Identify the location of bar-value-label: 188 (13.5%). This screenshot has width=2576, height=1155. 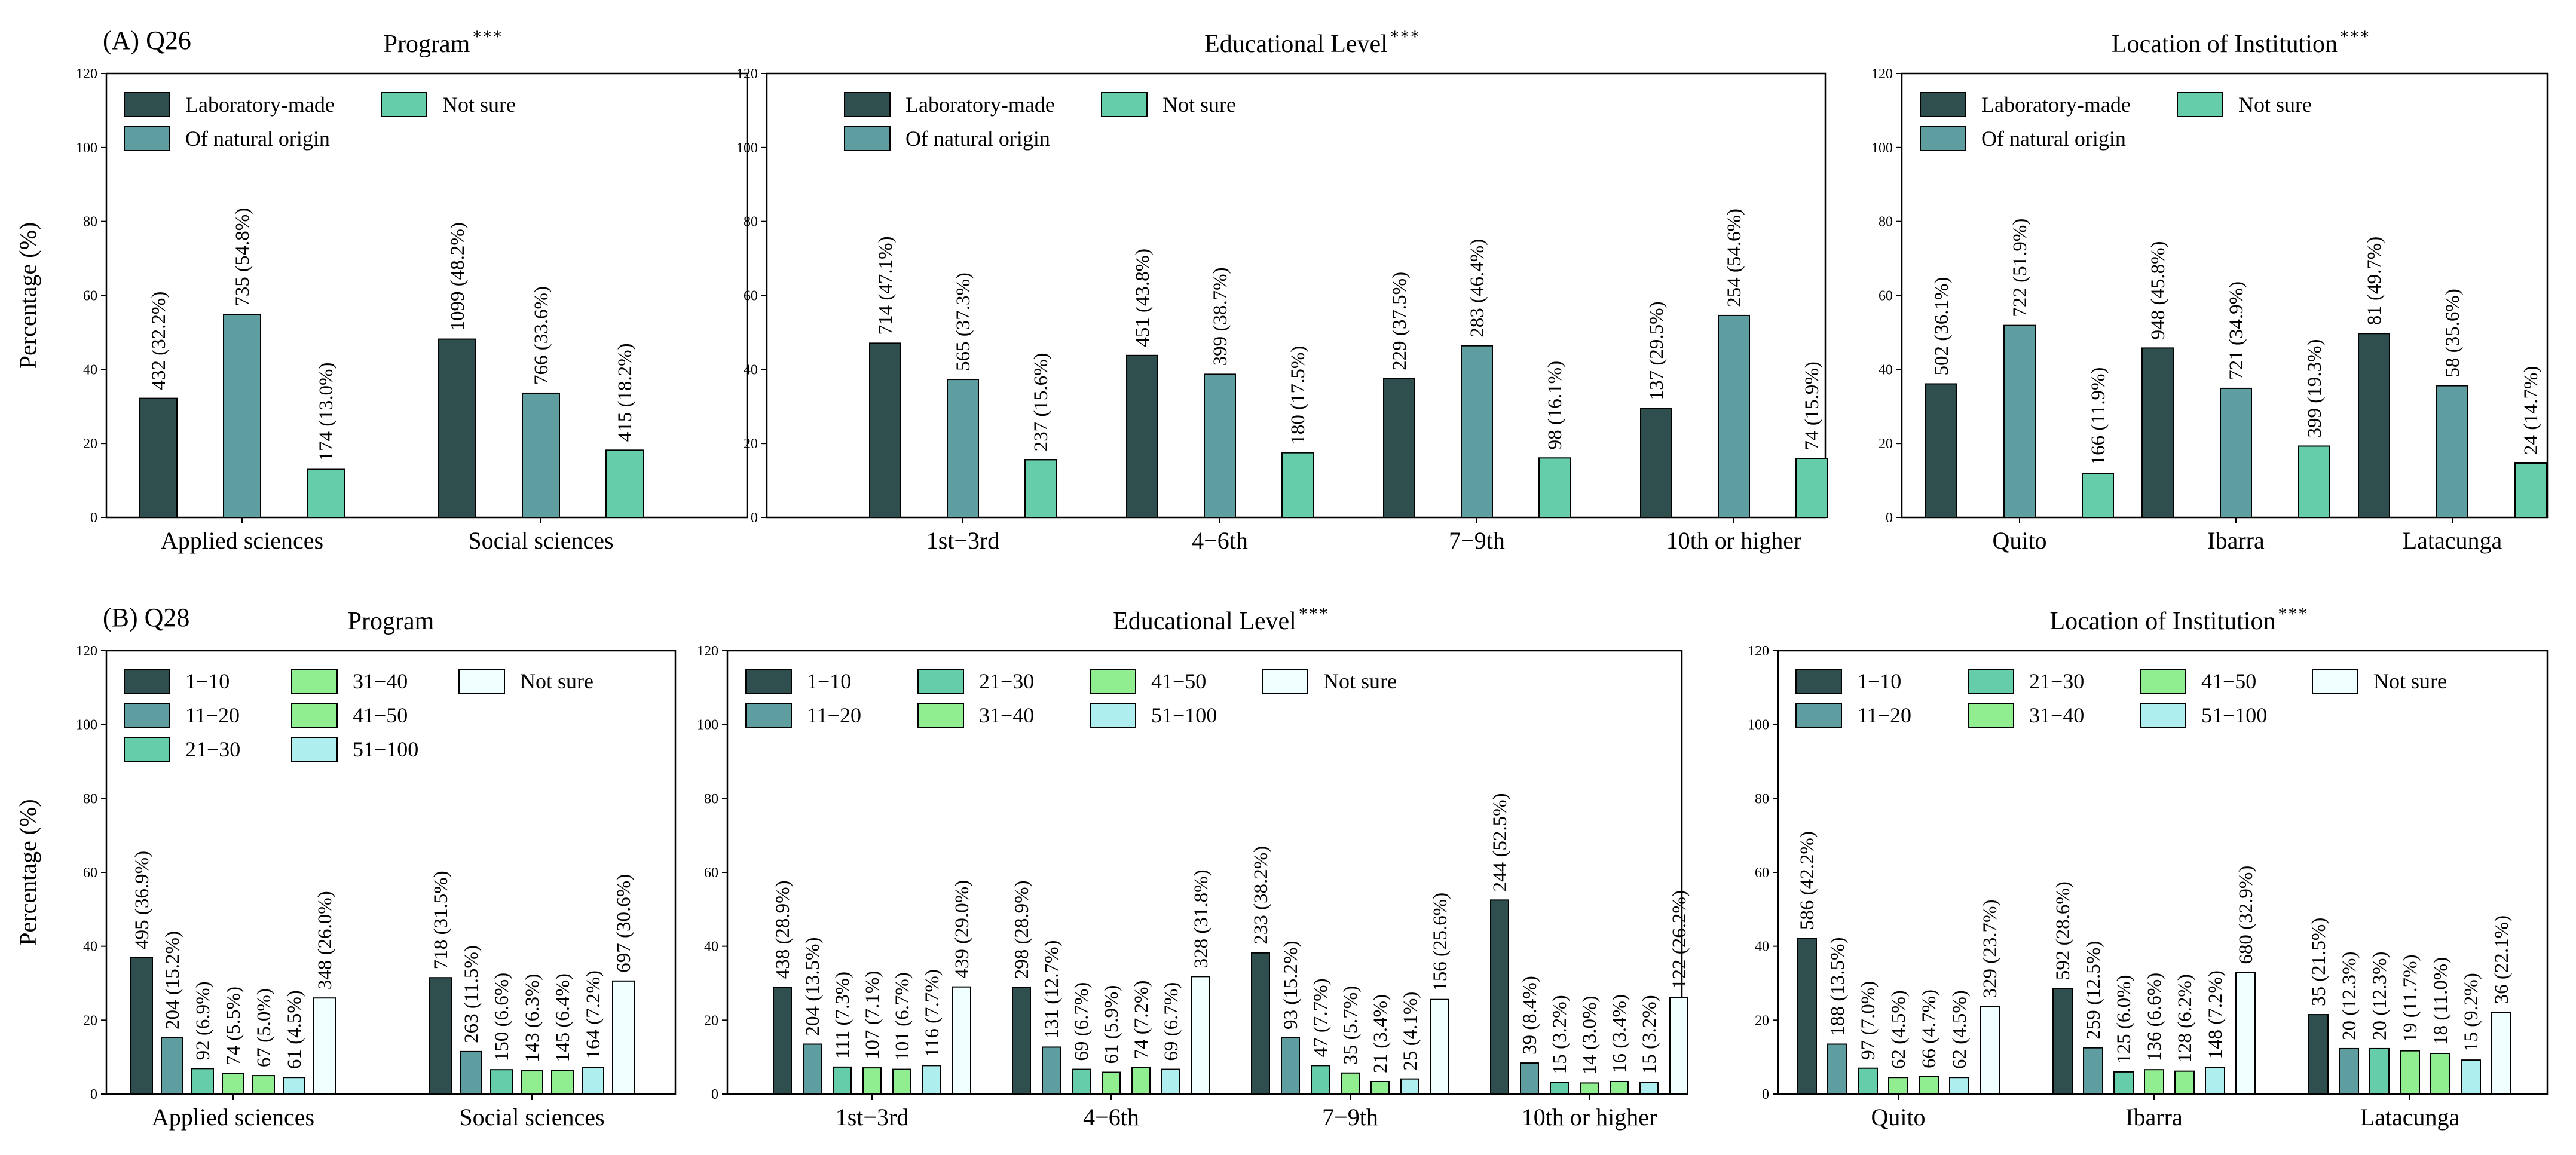
(1838, 987).